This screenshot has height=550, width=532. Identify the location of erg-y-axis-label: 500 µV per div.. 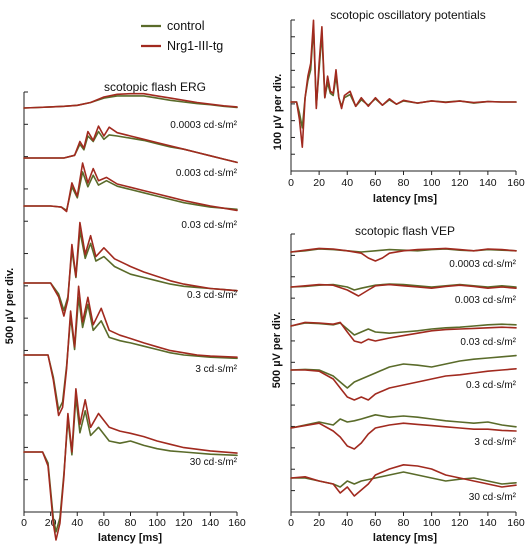
(10, 306).